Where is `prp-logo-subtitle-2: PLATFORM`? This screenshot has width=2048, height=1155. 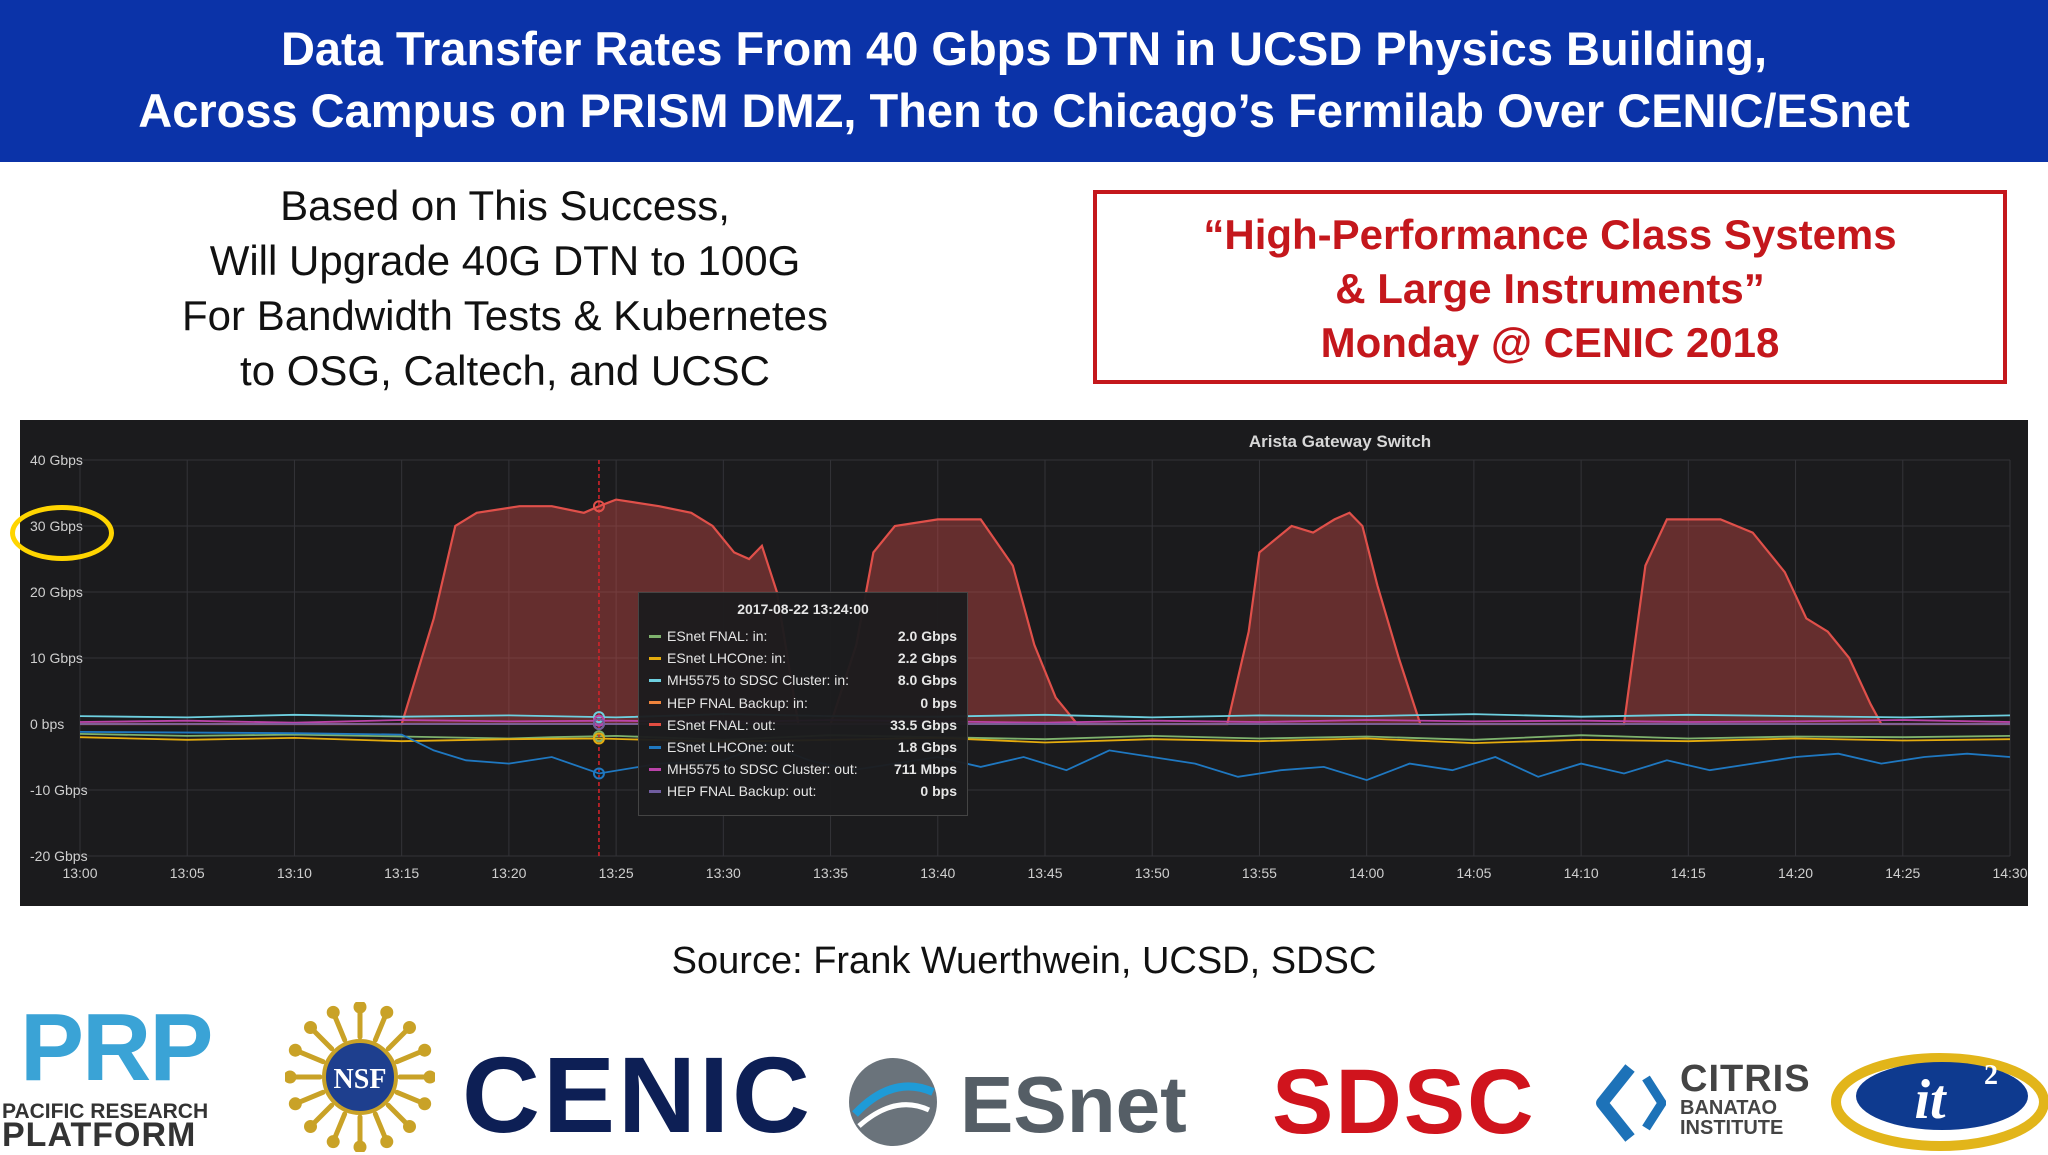
prp-logo-subtitle-2: PLATFORM is located at coordinates (99, 1135).